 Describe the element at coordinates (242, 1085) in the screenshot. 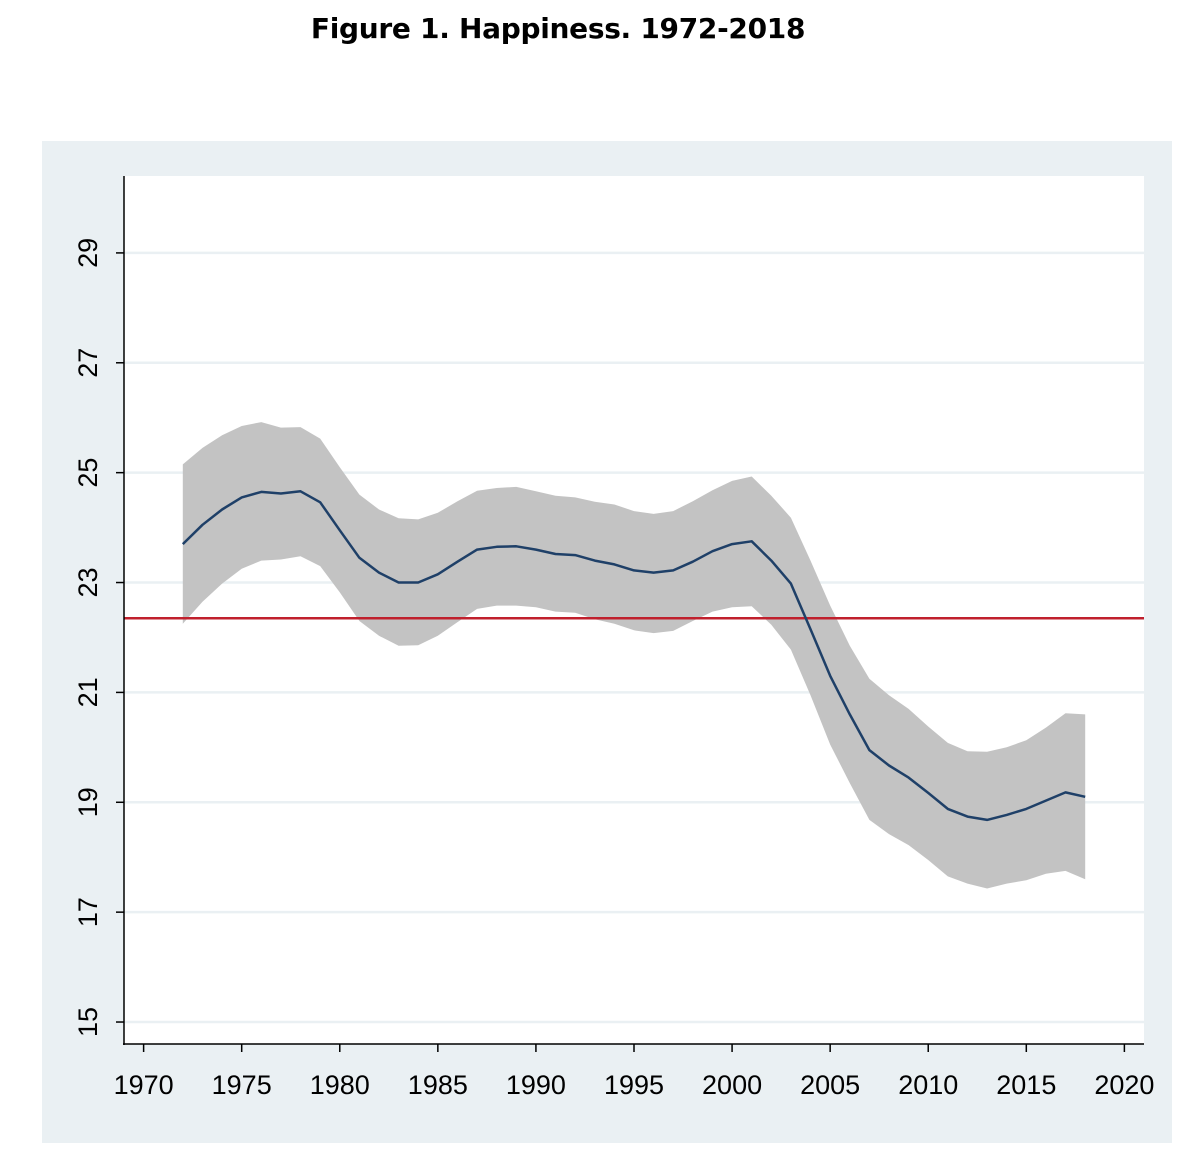

I see `x-tick-label-1975: 1975` at that location.